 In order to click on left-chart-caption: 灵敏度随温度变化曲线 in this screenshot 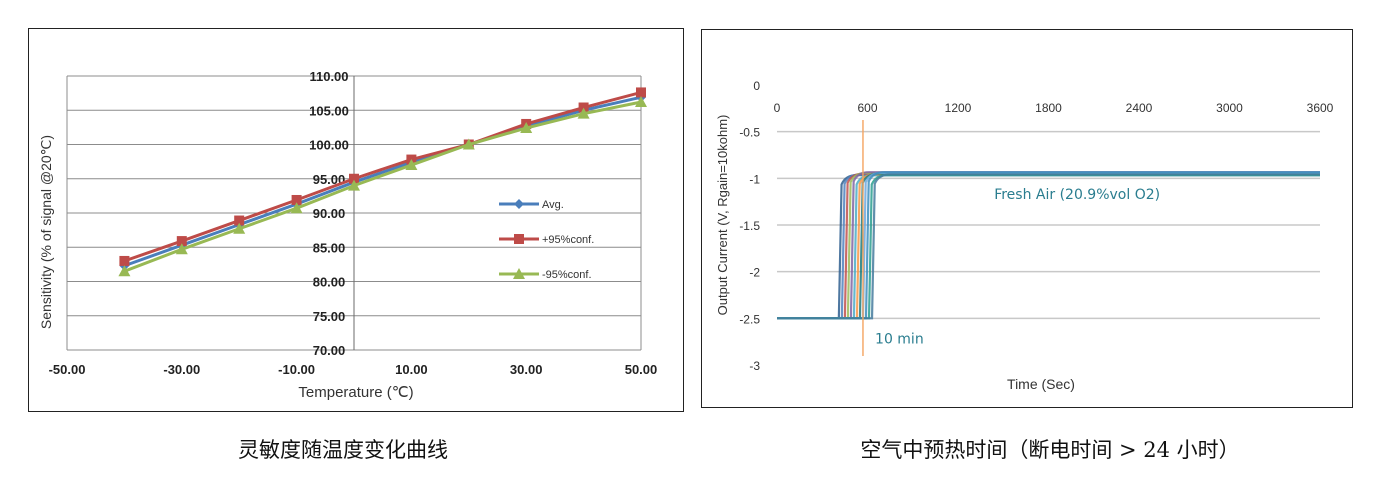, I will do `click(343, 450)`.